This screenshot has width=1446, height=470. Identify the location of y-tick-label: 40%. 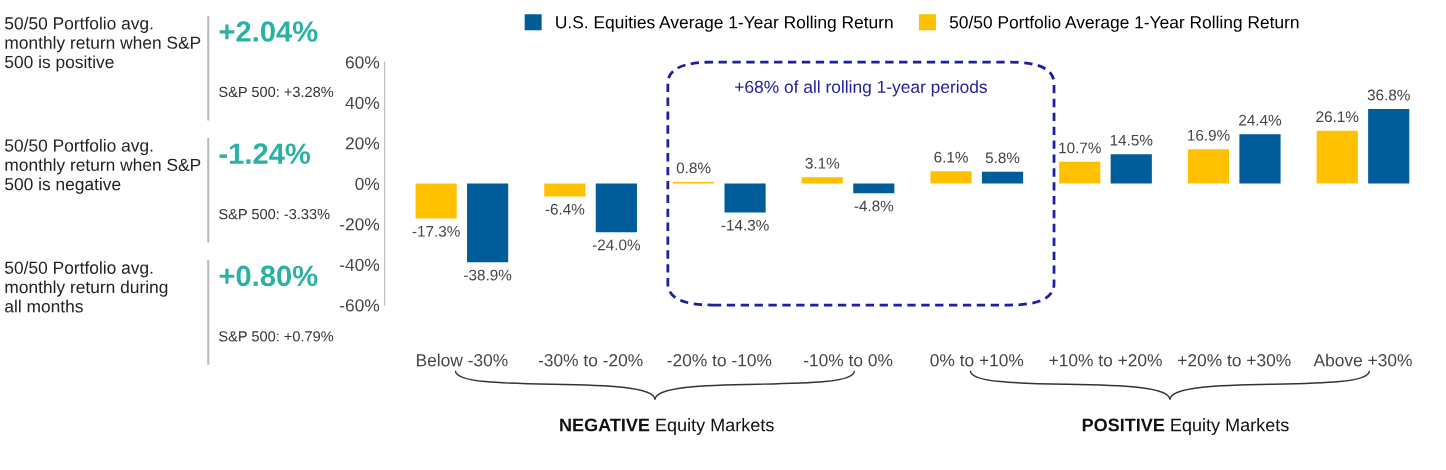
(362, 102).